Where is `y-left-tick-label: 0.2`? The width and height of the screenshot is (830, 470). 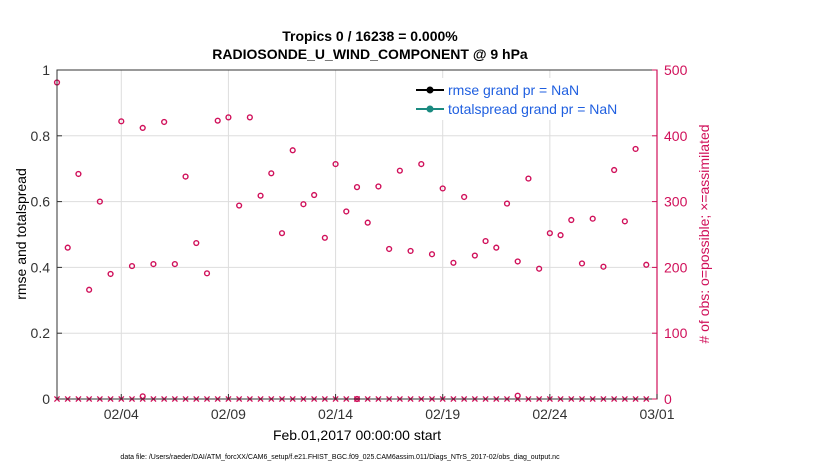
y-left-tick-label: 0.2 is located at coordinates (41, 333).